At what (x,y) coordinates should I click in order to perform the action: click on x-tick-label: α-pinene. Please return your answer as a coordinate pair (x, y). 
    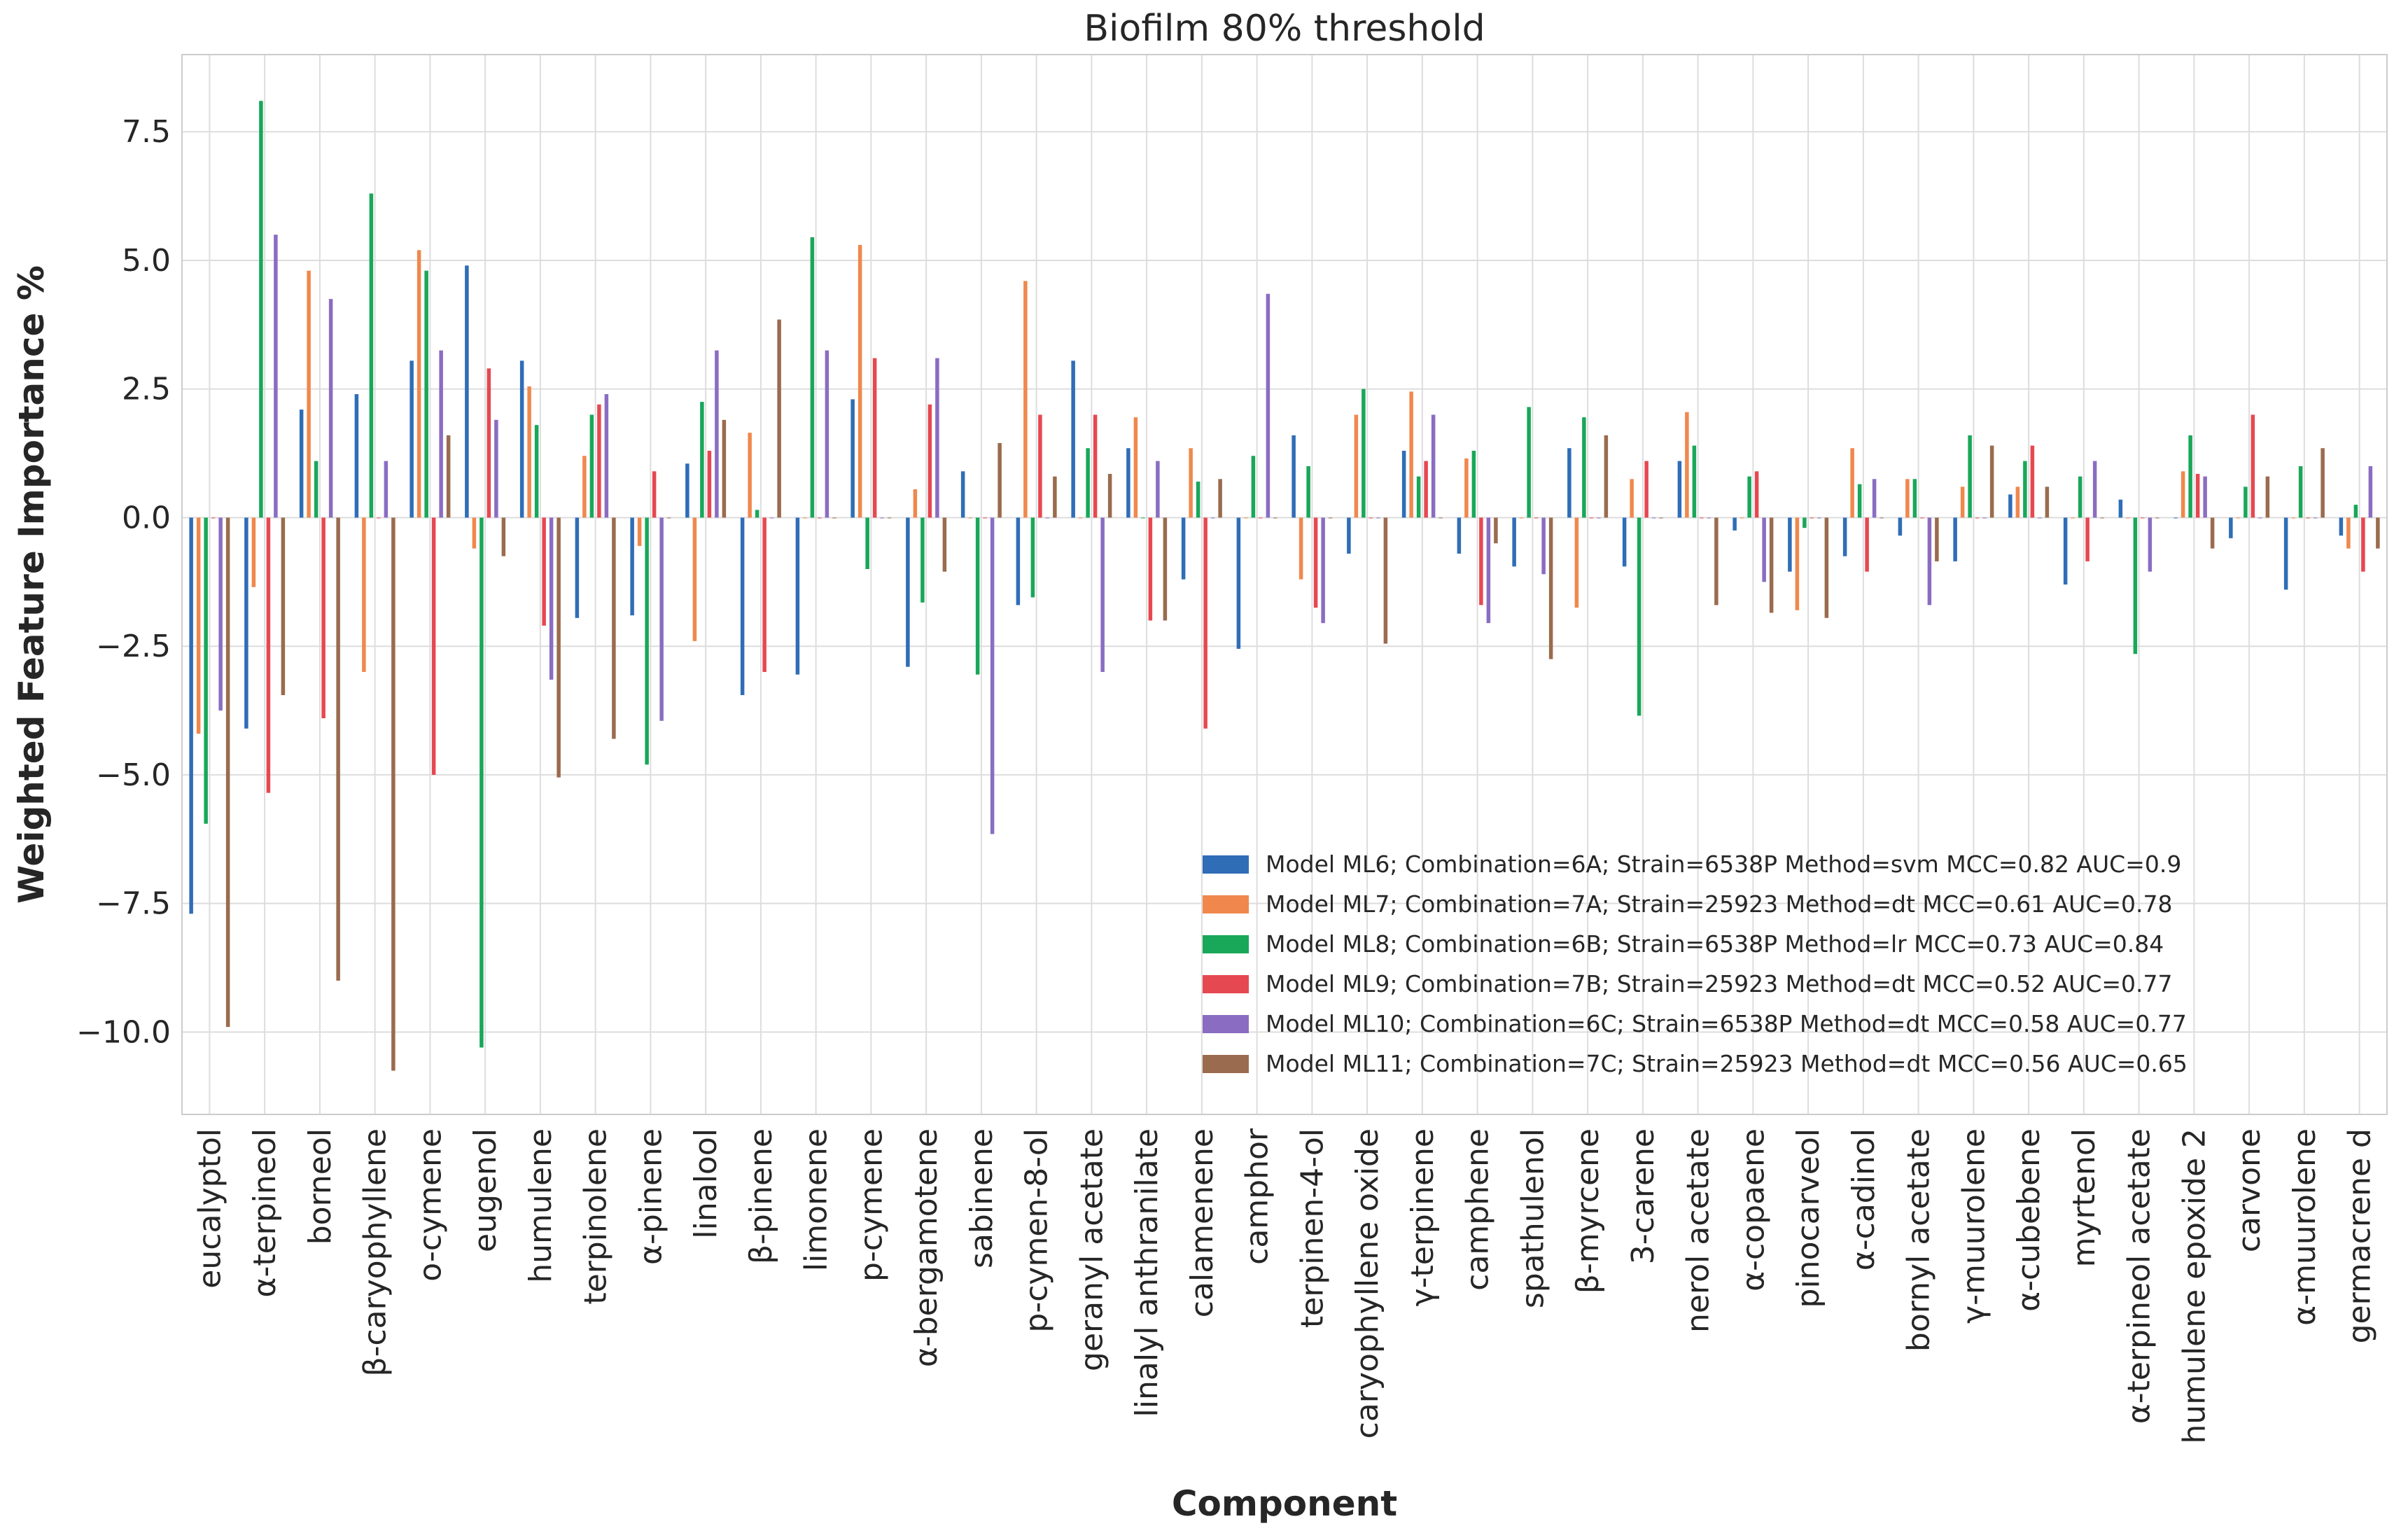
    Looking at the image, I should click on (650, 1196).